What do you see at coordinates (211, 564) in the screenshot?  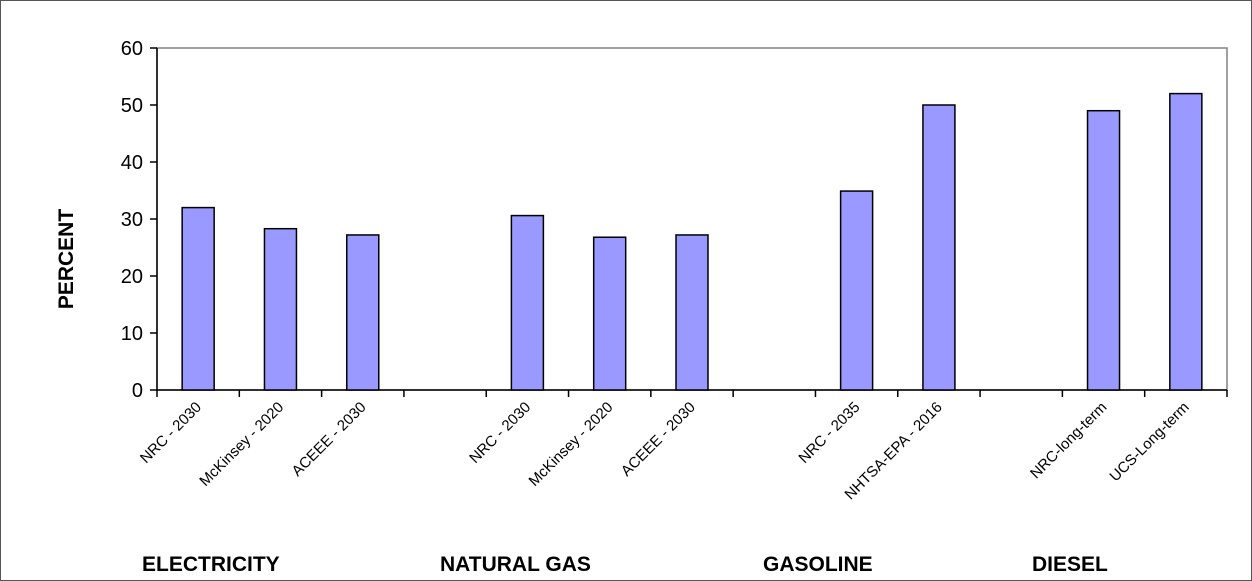 I see `group-label: ELECTRICITY` at bounding box center [211, 564].